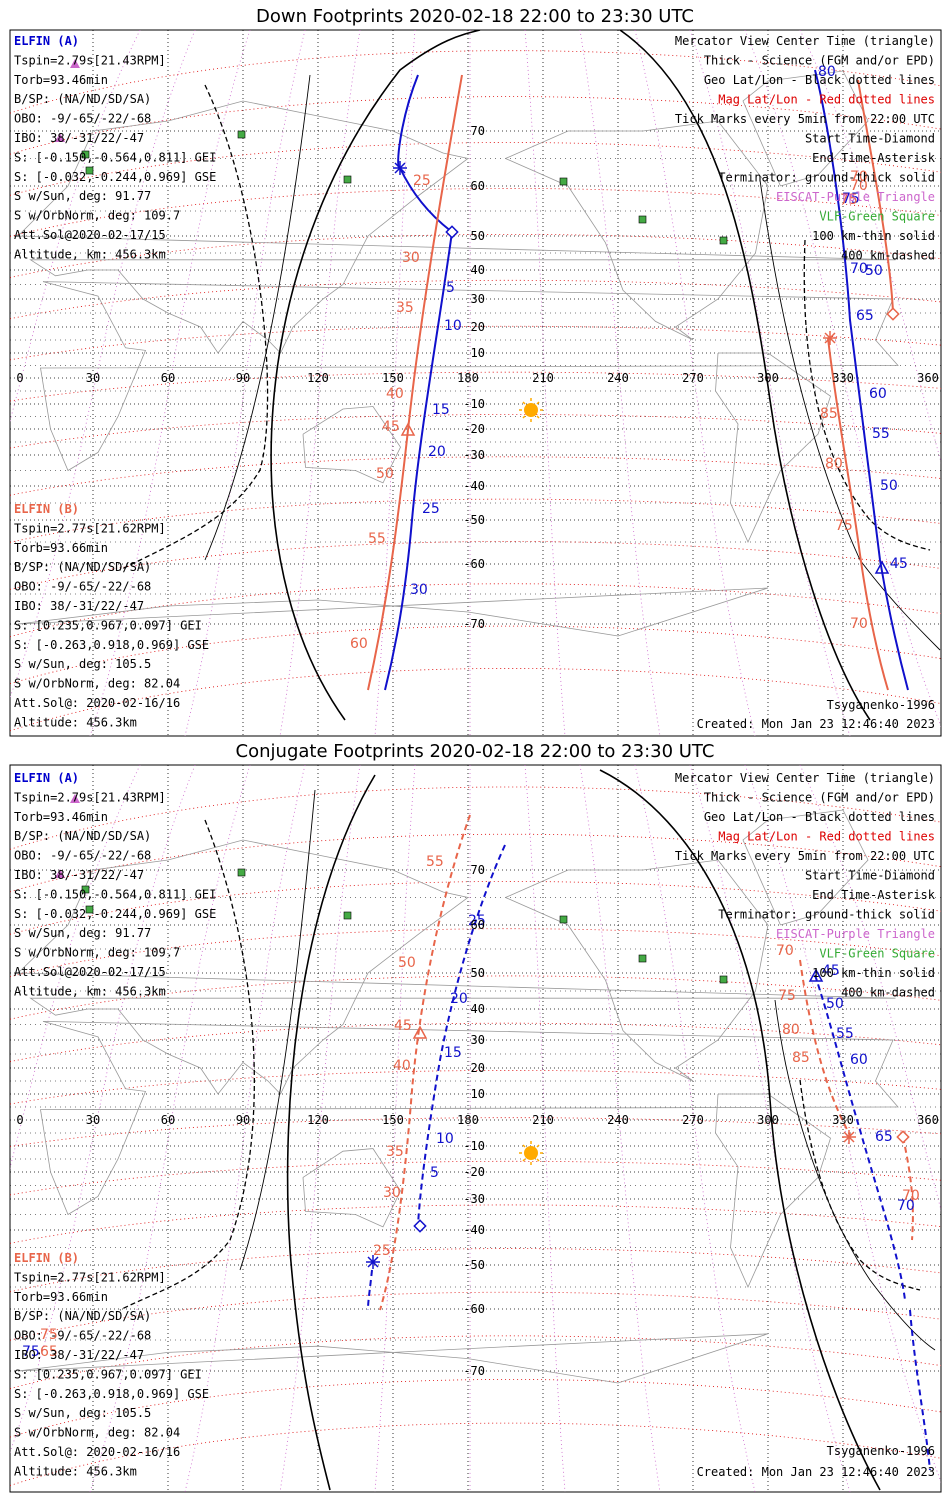 This screenshot has width=950, height=1500. I want to click on lon-tick-label: 240, so click(618, 1120).